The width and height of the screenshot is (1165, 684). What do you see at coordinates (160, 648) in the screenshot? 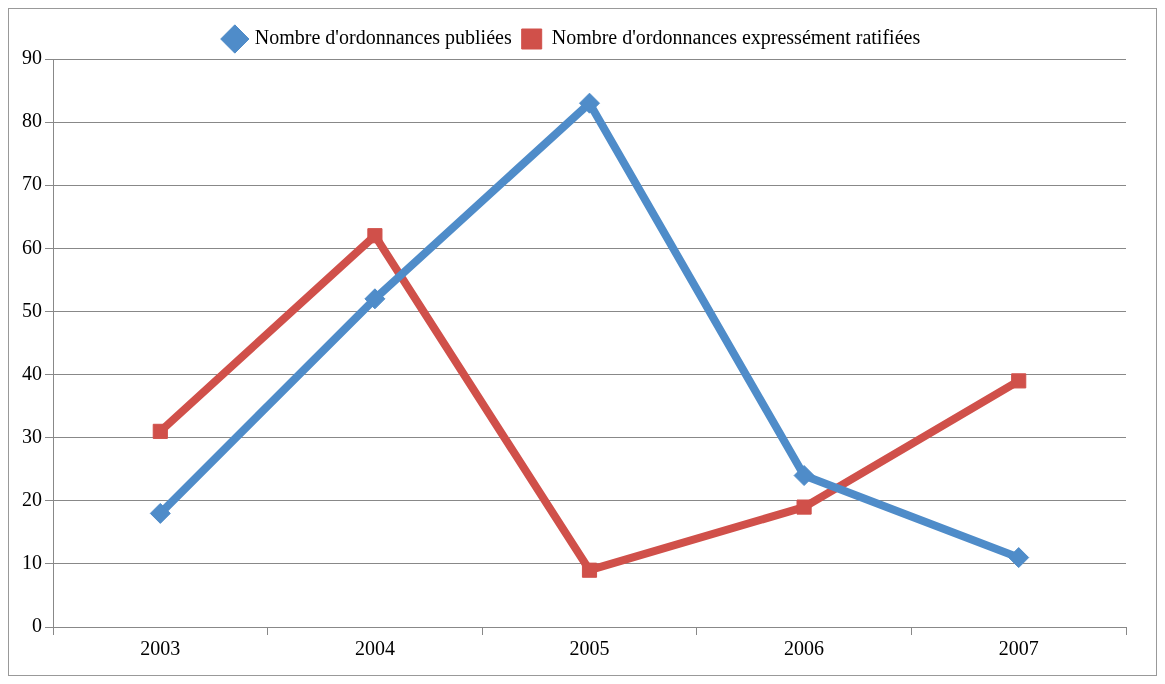
I see `x-tick-label: 2003` at bounding box center [160, 648].